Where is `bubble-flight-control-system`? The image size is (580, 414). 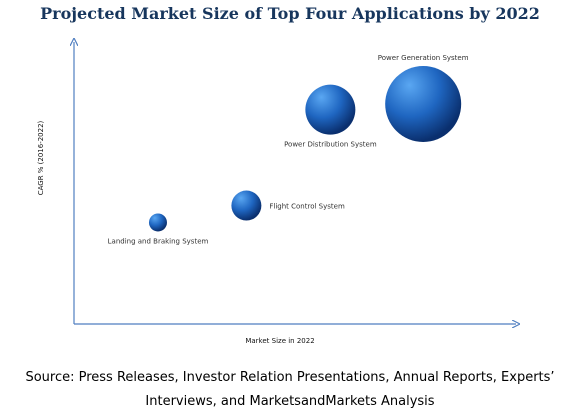
bubble-flight-control-system is located at coordinates (246, 205).